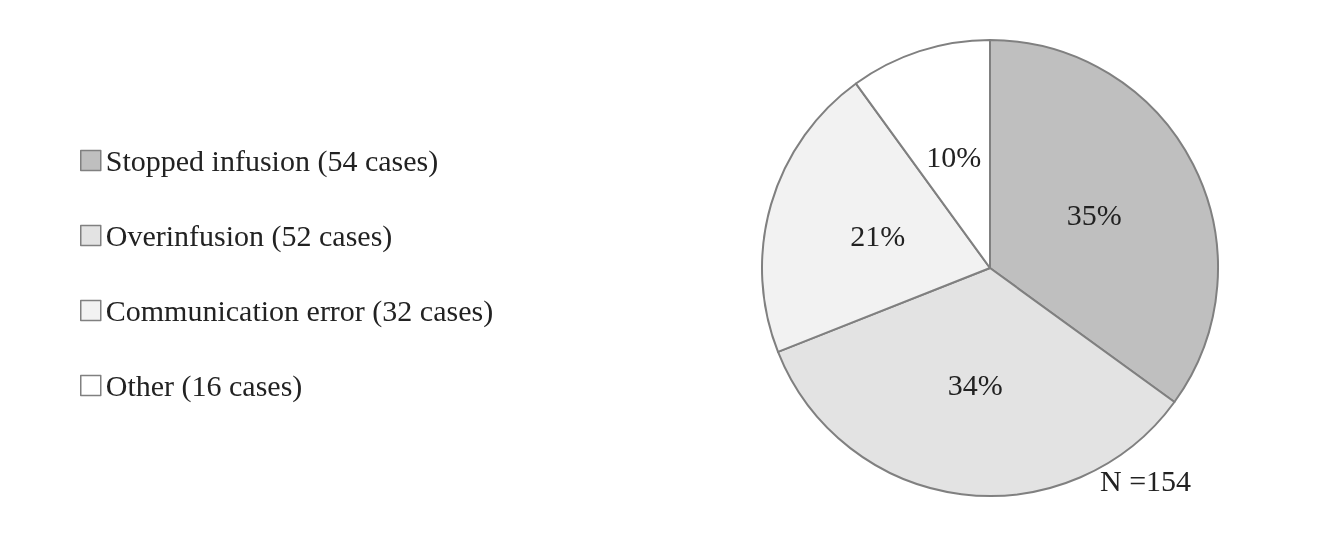  I want to click on data-label: 35%, so click(1094, 215).